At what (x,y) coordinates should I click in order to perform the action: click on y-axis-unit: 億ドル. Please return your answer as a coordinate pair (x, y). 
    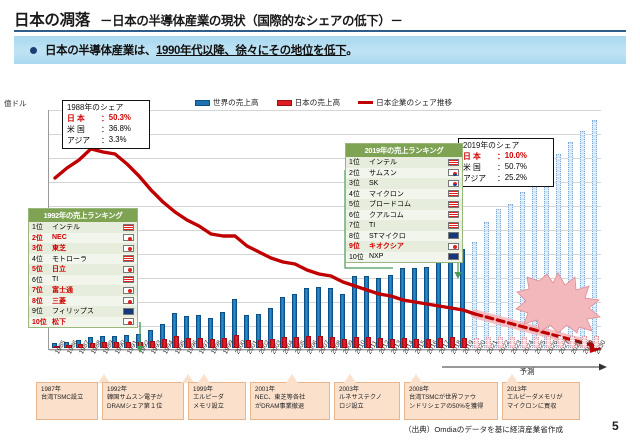
    Looking at the image, I should click on (15, 103).